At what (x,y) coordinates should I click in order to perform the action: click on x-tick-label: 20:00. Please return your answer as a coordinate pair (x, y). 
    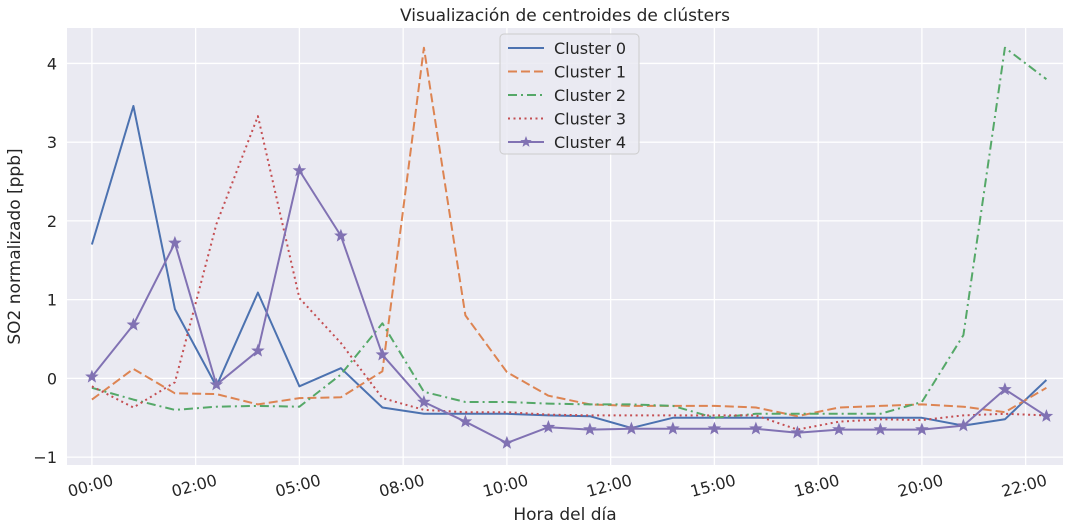
    Looking at the image, I should click on (920, 486).